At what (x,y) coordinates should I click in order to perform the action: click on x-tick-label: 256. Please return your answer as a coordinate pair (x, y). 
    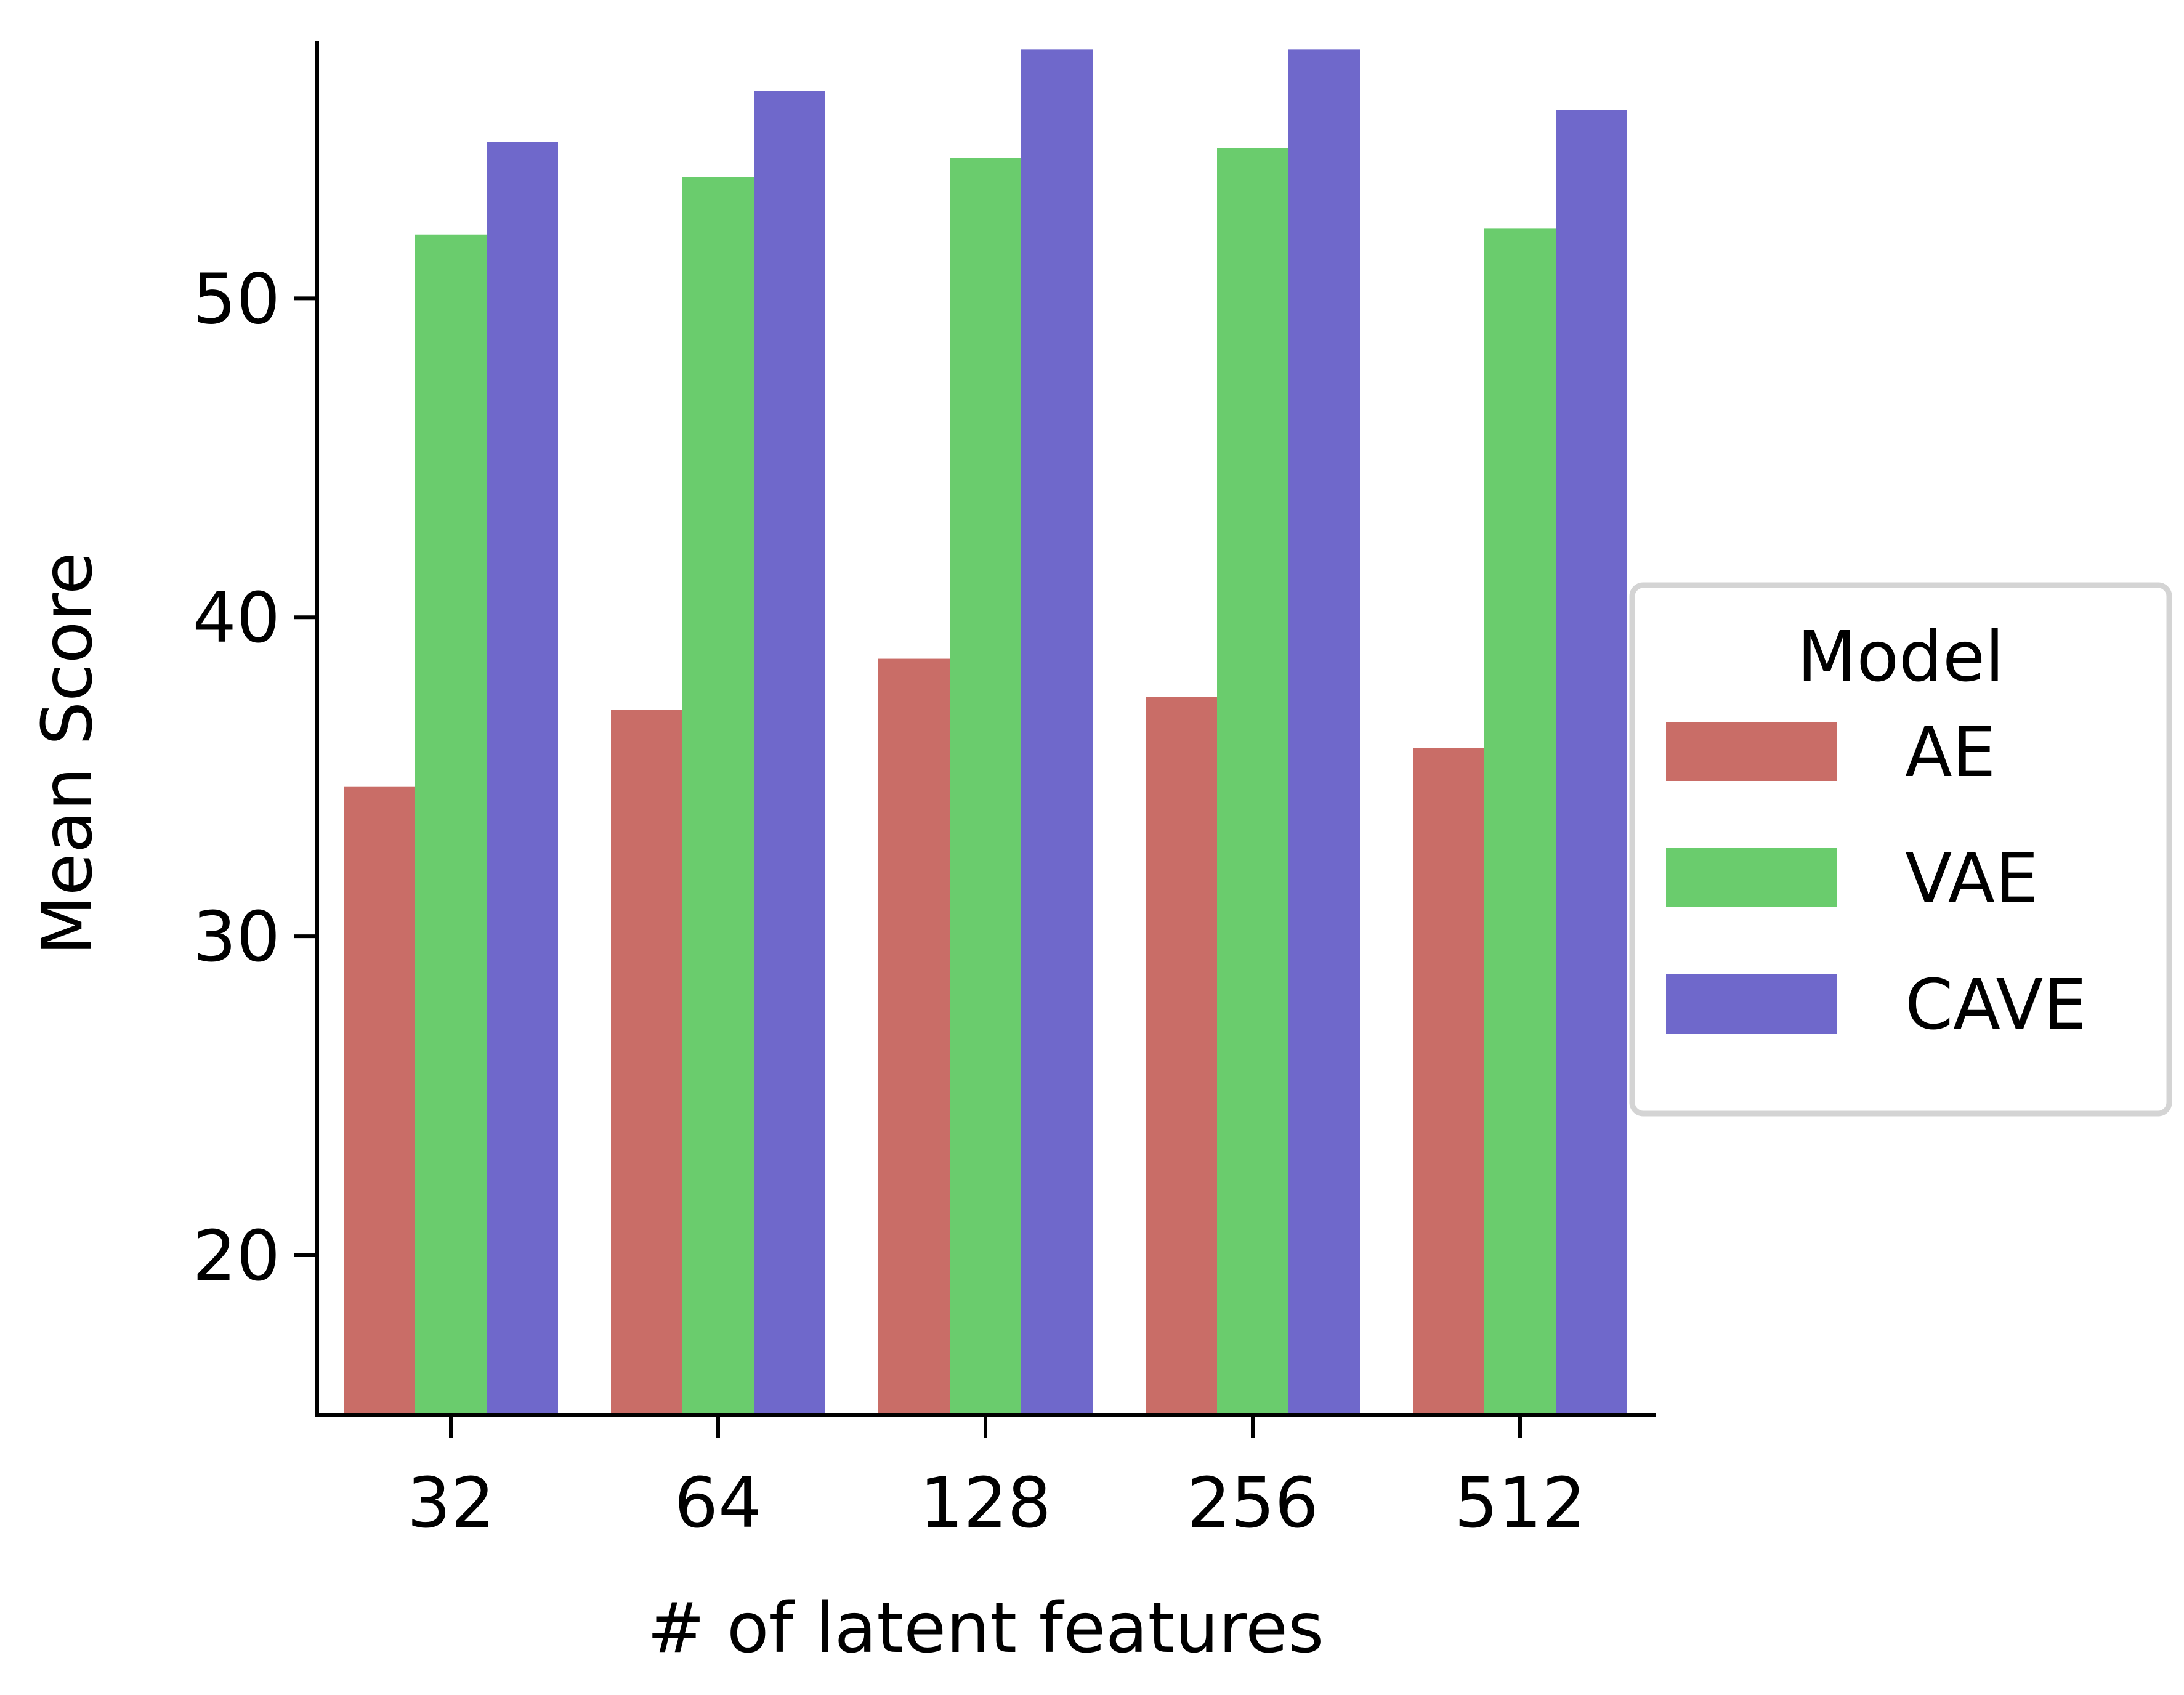
    Looking at the image, I should click on (1253, 1503).